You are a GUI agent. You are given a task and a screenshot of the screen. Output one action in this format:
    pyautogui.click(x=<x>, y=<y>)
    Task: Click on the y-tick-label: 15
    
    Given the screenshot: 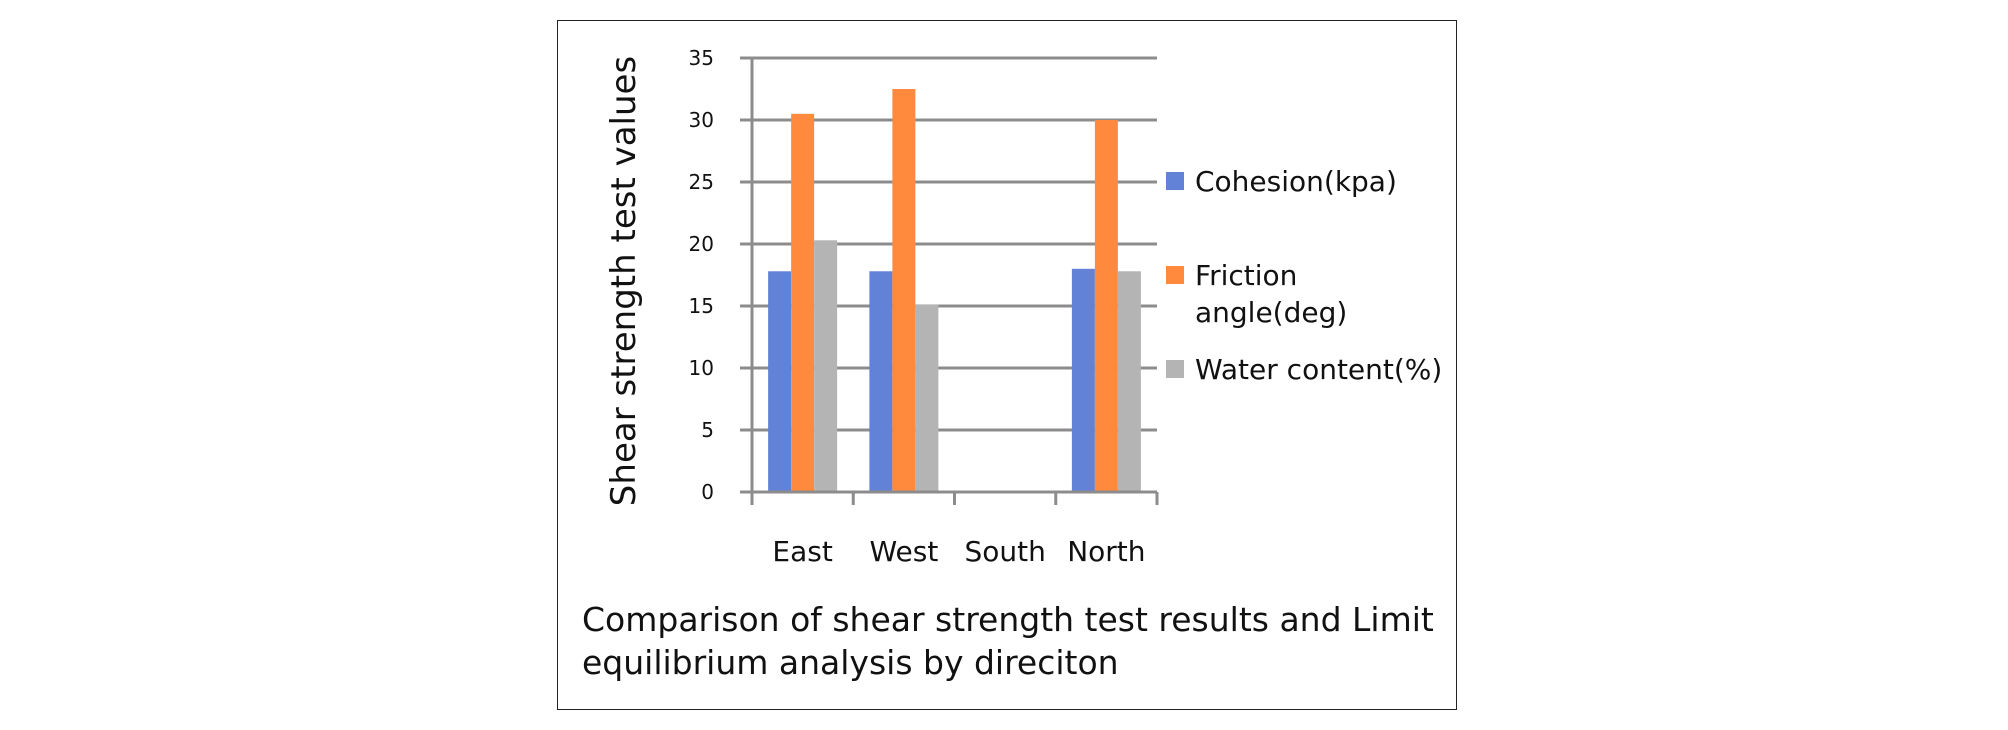 What is the action you would take?
    pyautogui.click(x=701, y=306)
    